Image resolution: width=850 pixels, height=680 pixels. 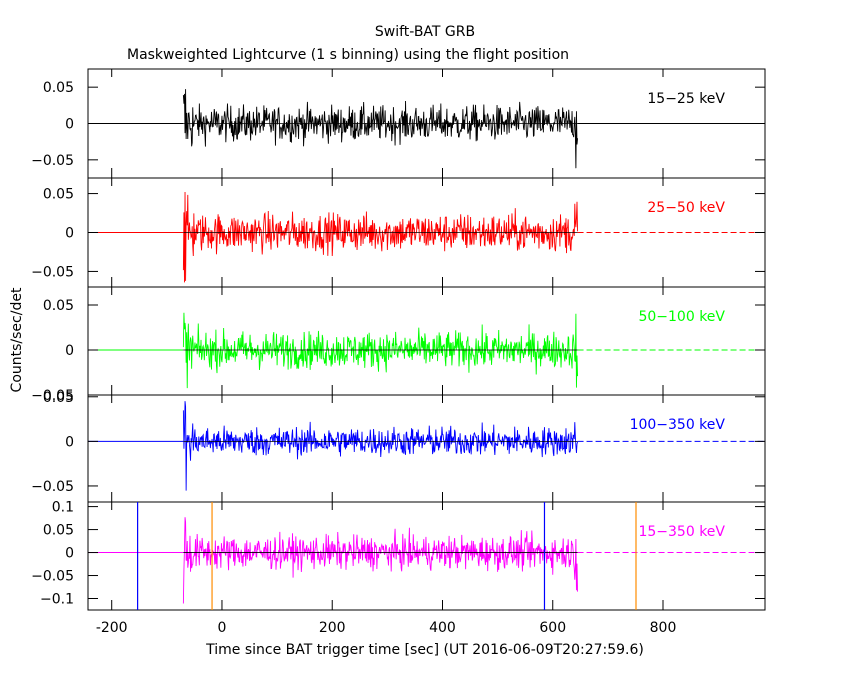 I want to click on y-tick-label-2-2: −0.05, so click(x=52, y=396).